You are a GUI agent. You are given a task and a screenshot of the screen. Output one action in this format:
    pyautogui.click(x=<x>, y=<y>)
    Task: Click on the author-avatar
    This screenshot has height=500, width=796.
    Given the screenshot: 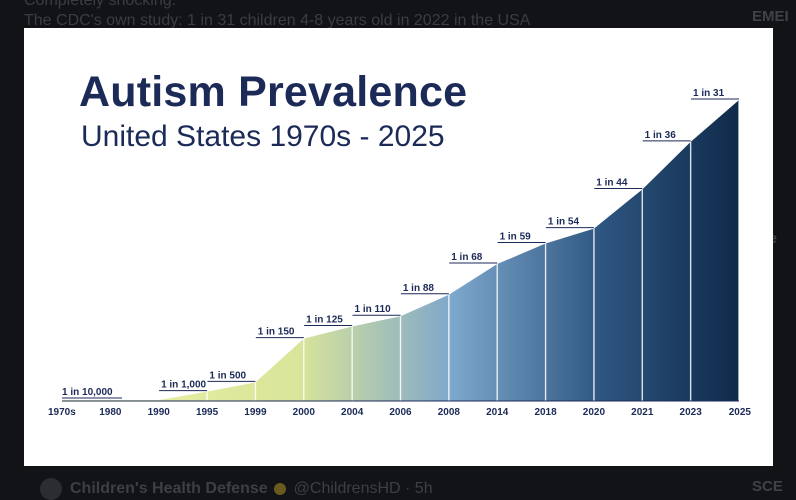 What is the action you would take?
    pyautogui.click(x=51, y=489)
    